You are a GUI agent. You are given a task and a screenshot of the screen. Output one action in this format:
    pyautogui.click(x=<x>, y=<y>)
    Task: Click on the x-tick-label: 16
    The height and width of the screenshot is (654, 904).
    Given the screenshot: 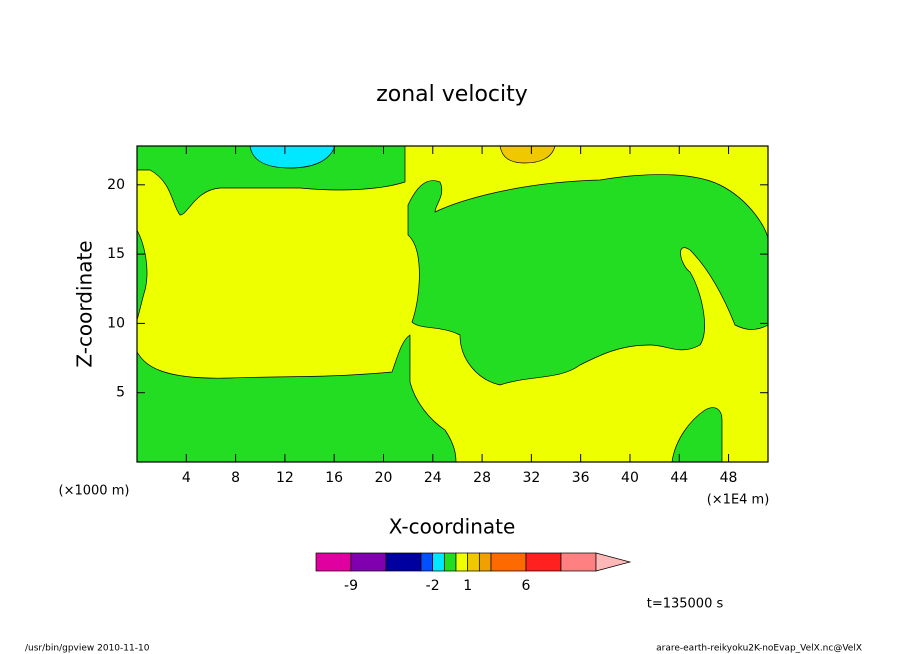 What is the action you would take?
    pyautogui.click(x=334, y=478)
    